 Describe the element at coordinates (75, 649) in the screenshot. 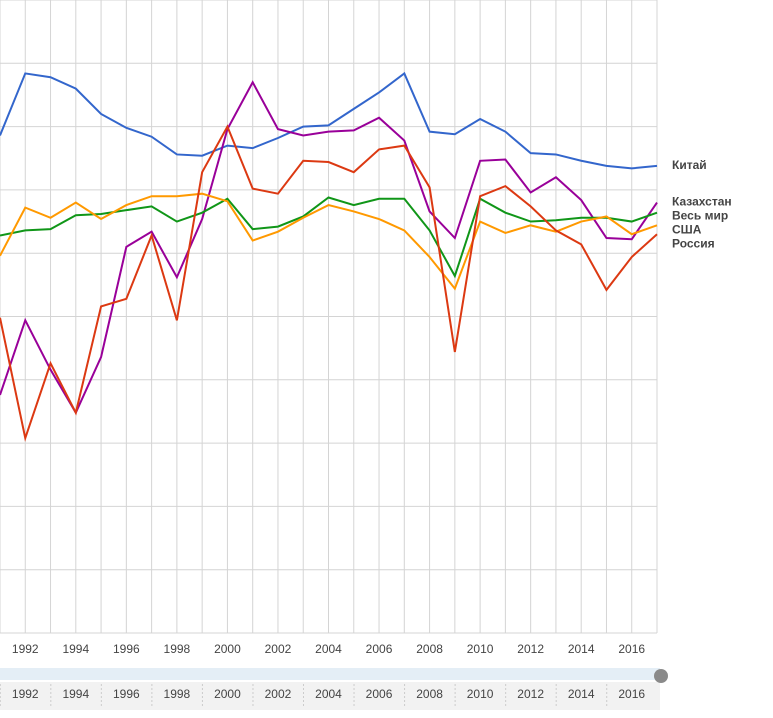

I see `x-tick-label: 1994` at that location.